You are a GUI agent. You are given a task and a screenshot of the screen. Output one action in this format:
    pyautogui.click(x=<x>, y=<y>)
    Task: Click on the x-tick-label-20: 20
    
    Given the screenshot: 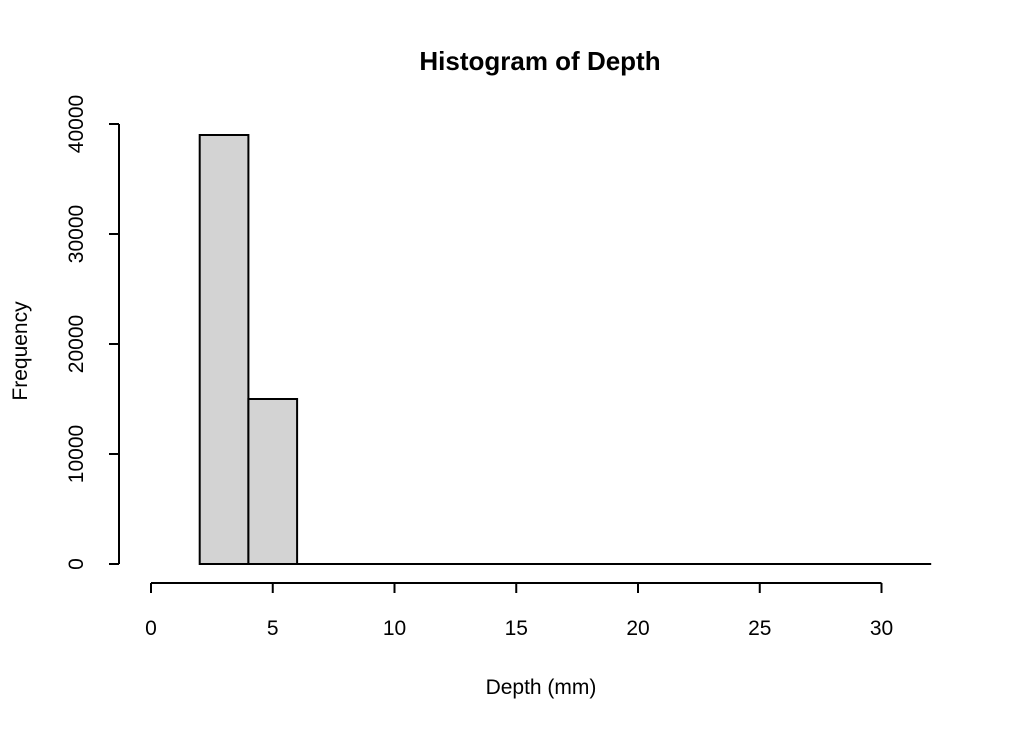 What is the action you would take?
    pyautogui.click(x=637, y=628)
    